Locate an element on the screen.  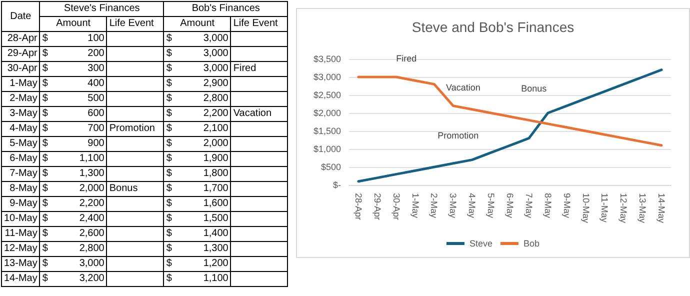
x-tick-label: 6-May is located at coordinates (510, 206).